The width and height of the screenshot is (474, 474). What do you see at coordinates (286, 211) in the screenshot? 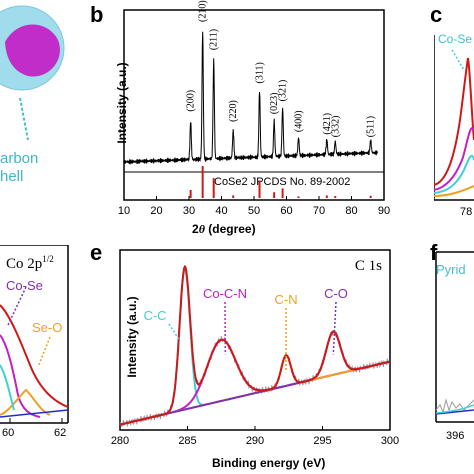
I see `xrd-xtick-label: 60` at bounding box center [286, 211].